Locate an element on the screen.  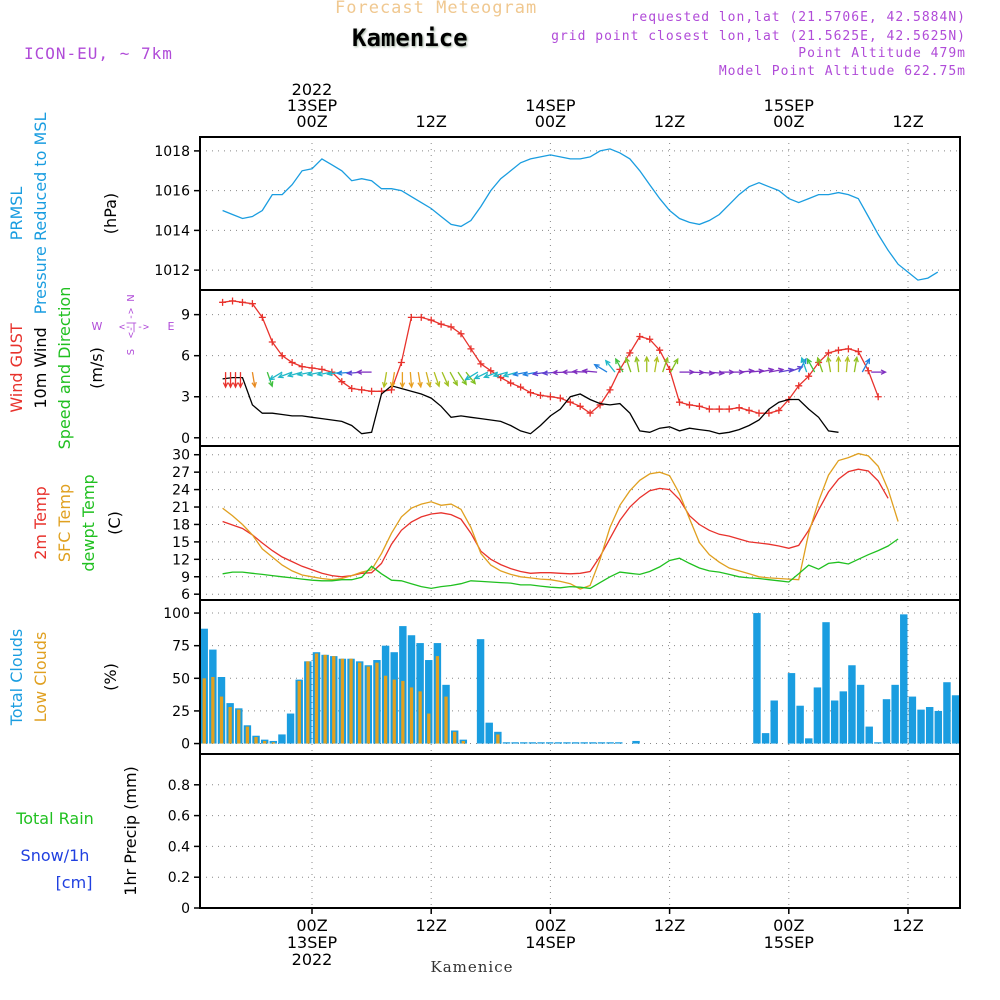
panel-label: (m/s) is located at coordinates (96, 368).